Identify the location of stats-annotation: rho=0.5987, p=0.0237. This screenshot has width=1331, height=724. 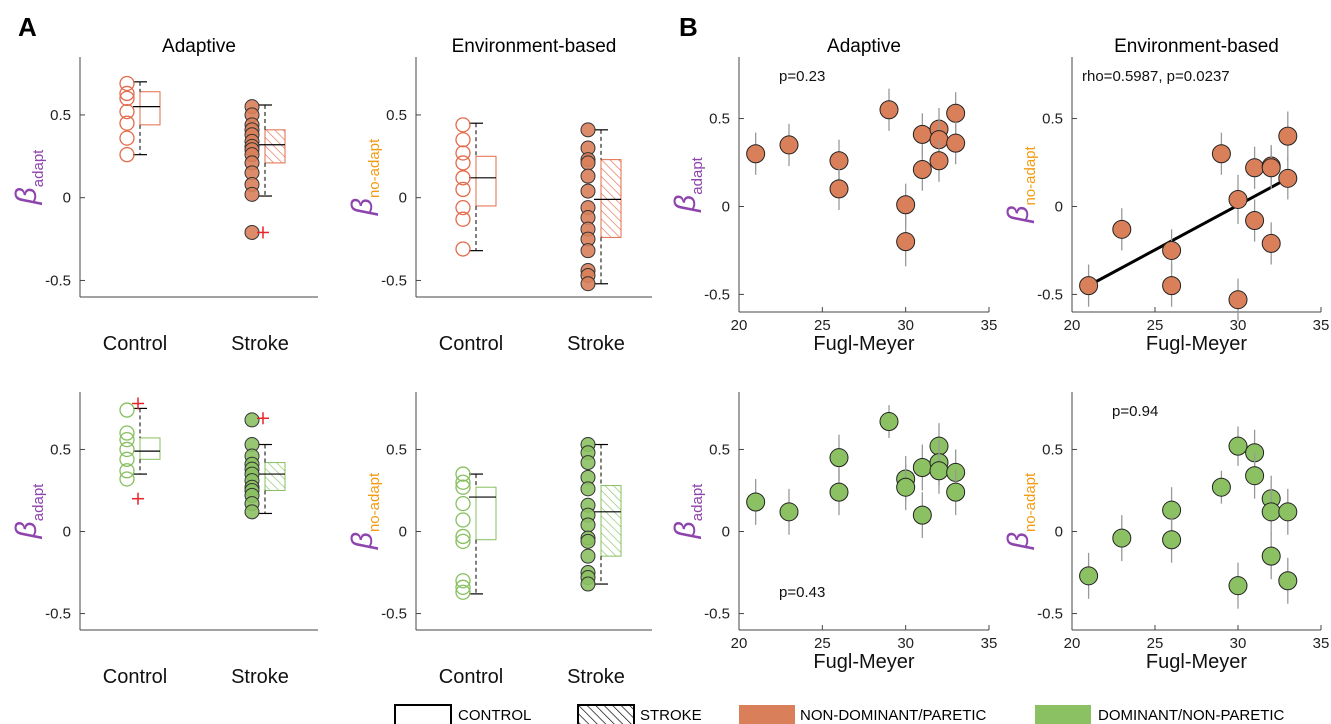
(1156, 76).